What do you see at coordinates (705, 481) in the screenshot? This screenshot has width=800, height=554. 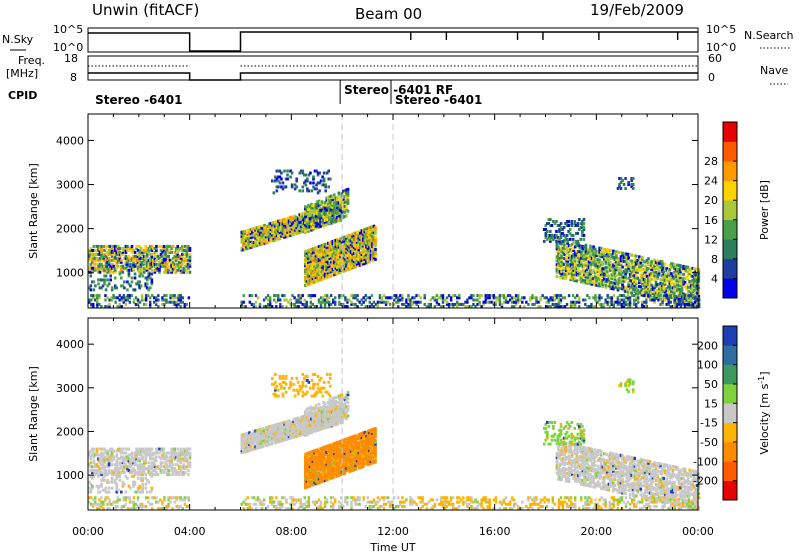 I see `colorbar-tick-label: -200` at bounding box center [705, 481].